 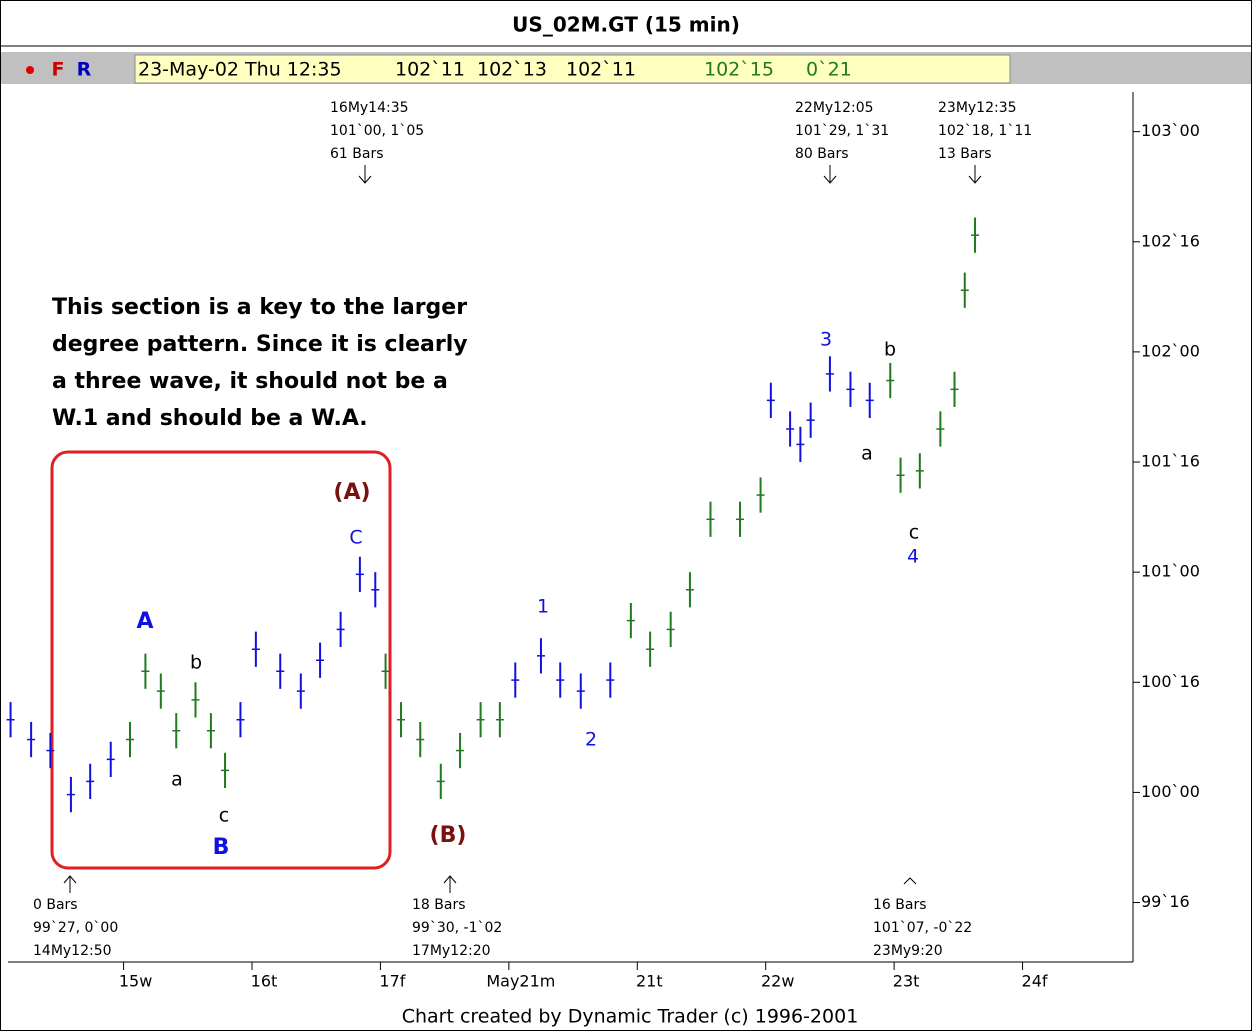 What do you see at coordinates (451, 951) in the screenshot?
I see `annotation-line: 17My12:20` at bounding box center [451, 951].